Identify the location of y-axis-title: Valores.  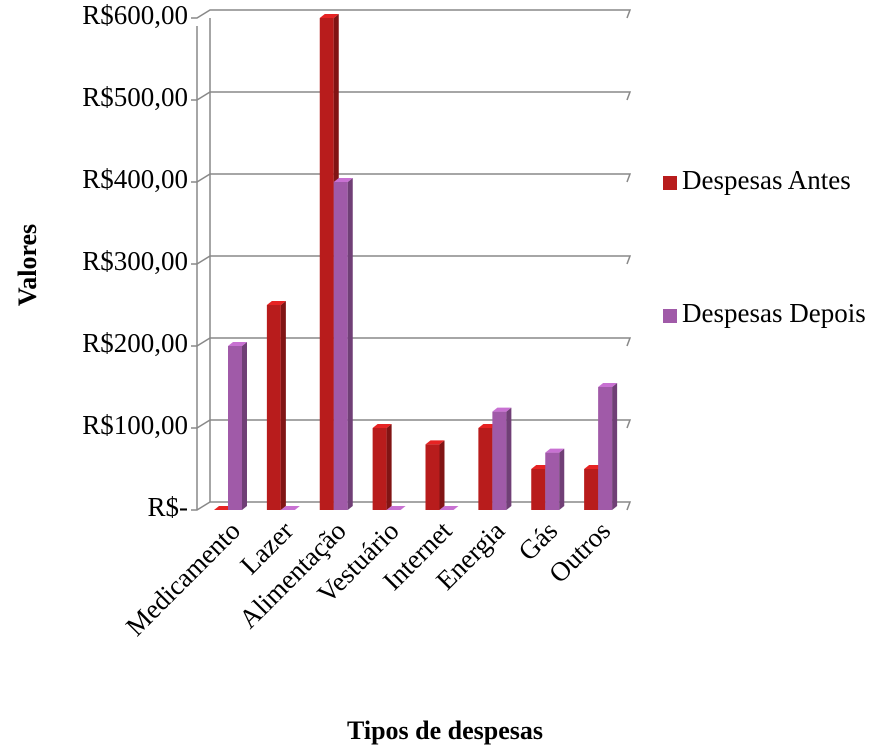
(27, 265).